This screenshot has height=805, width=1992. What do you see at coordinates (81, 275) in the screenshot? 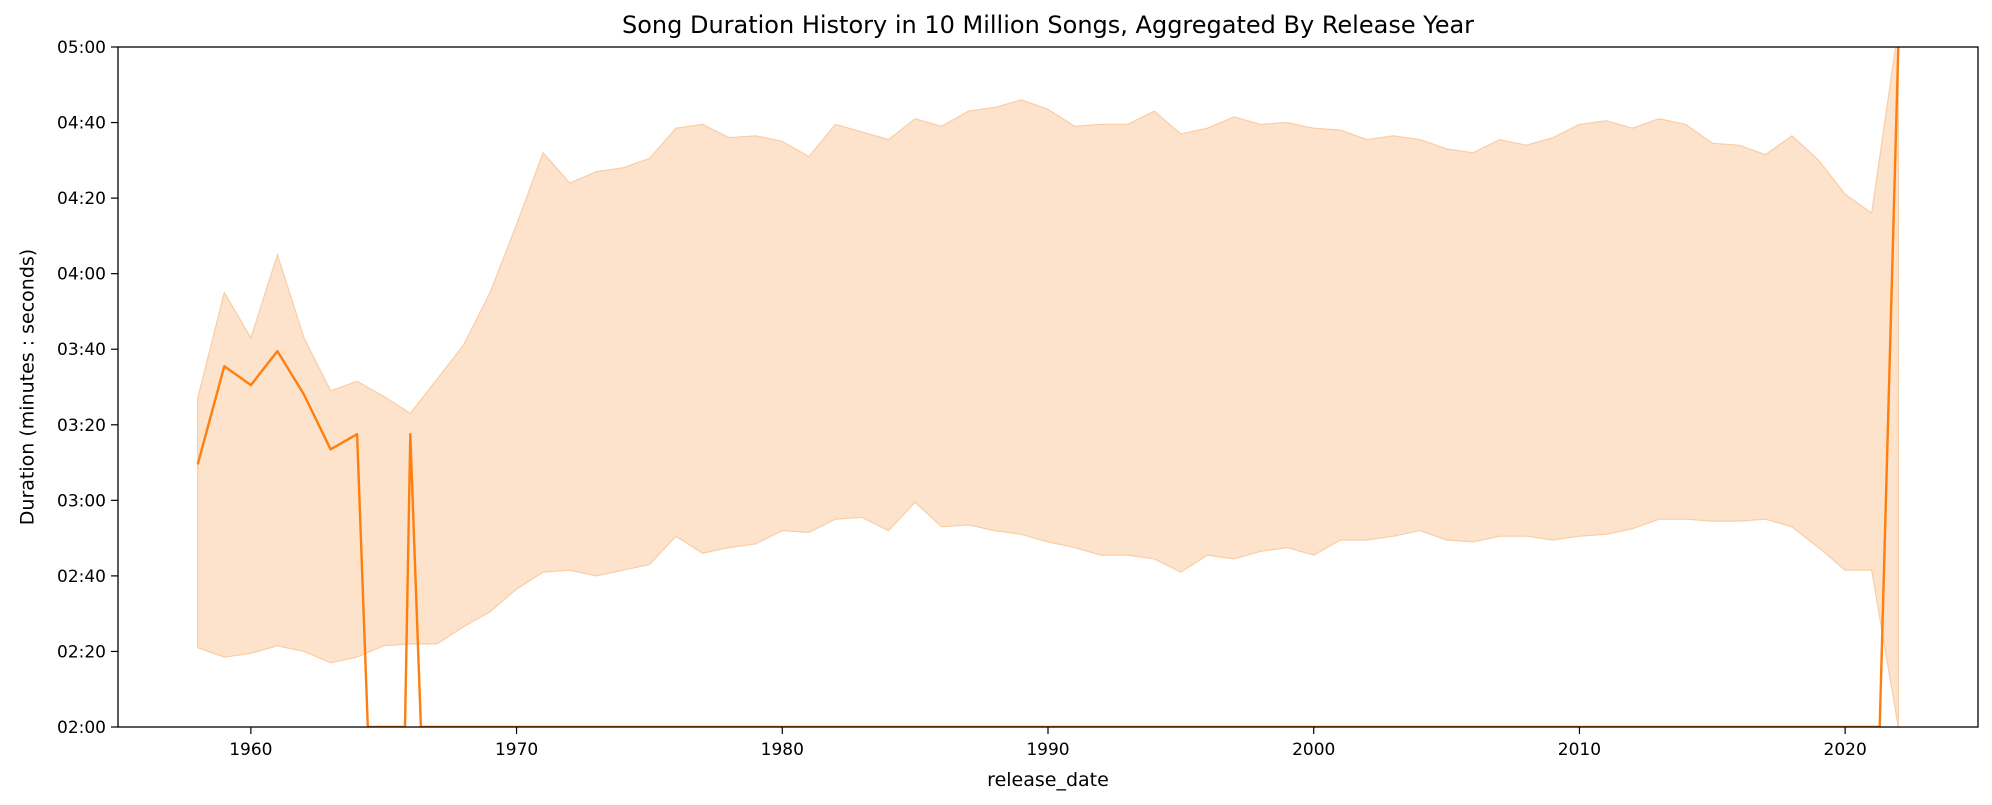
I see `y-tick-label: 04:00` at bounding box center [81, 275].